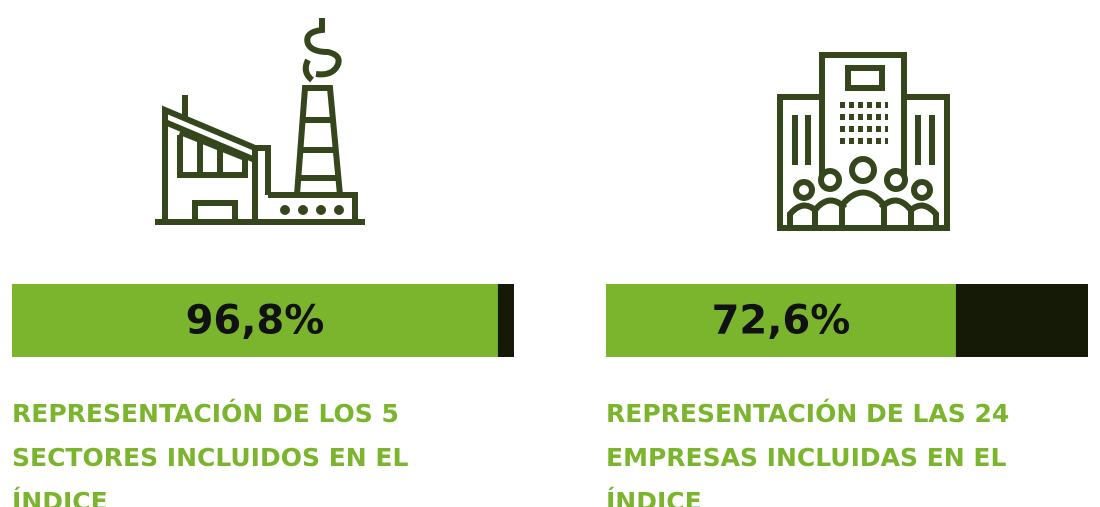 The image size is (1100, 507). I want to click on value-label: 96,8%, so click(255, 321).